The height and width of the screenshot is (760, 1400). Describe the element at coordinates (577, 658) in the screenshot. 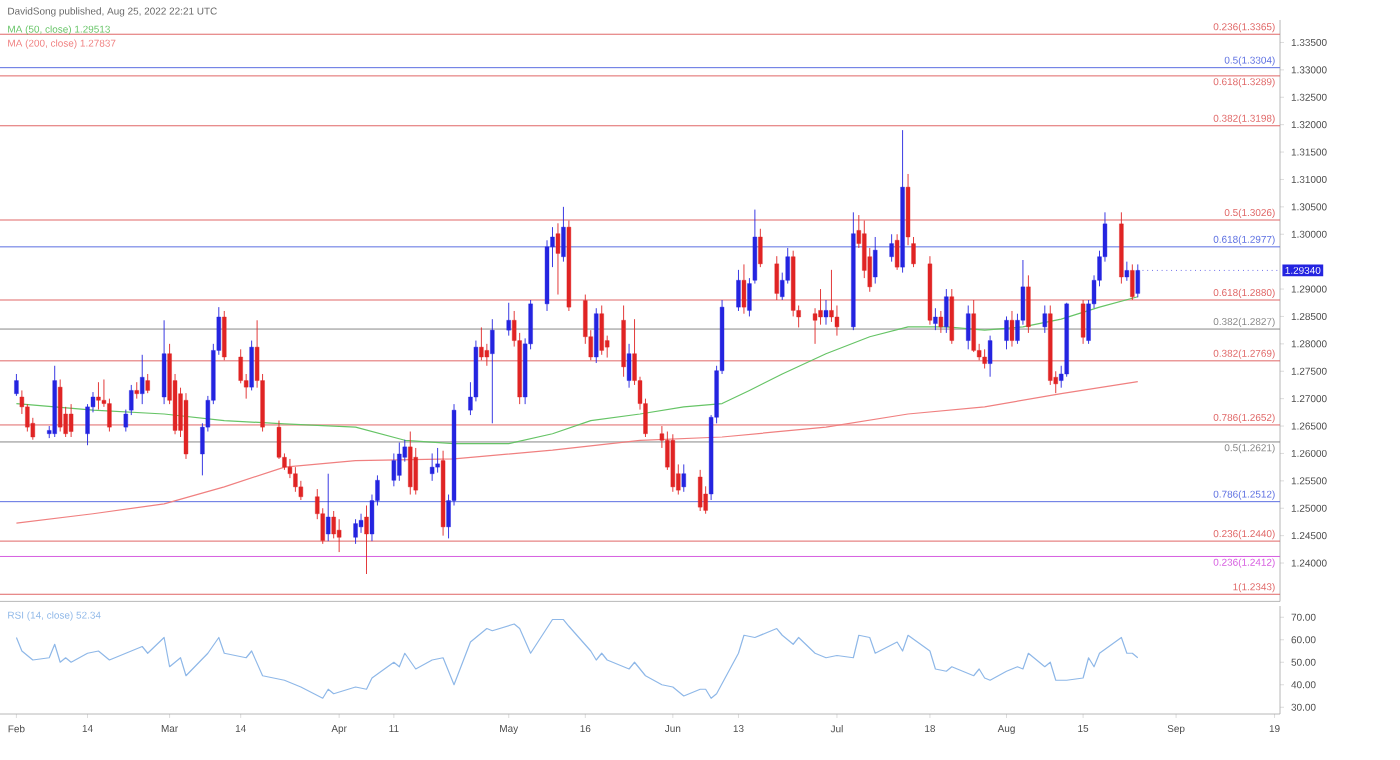

I see `line-series` at that location.